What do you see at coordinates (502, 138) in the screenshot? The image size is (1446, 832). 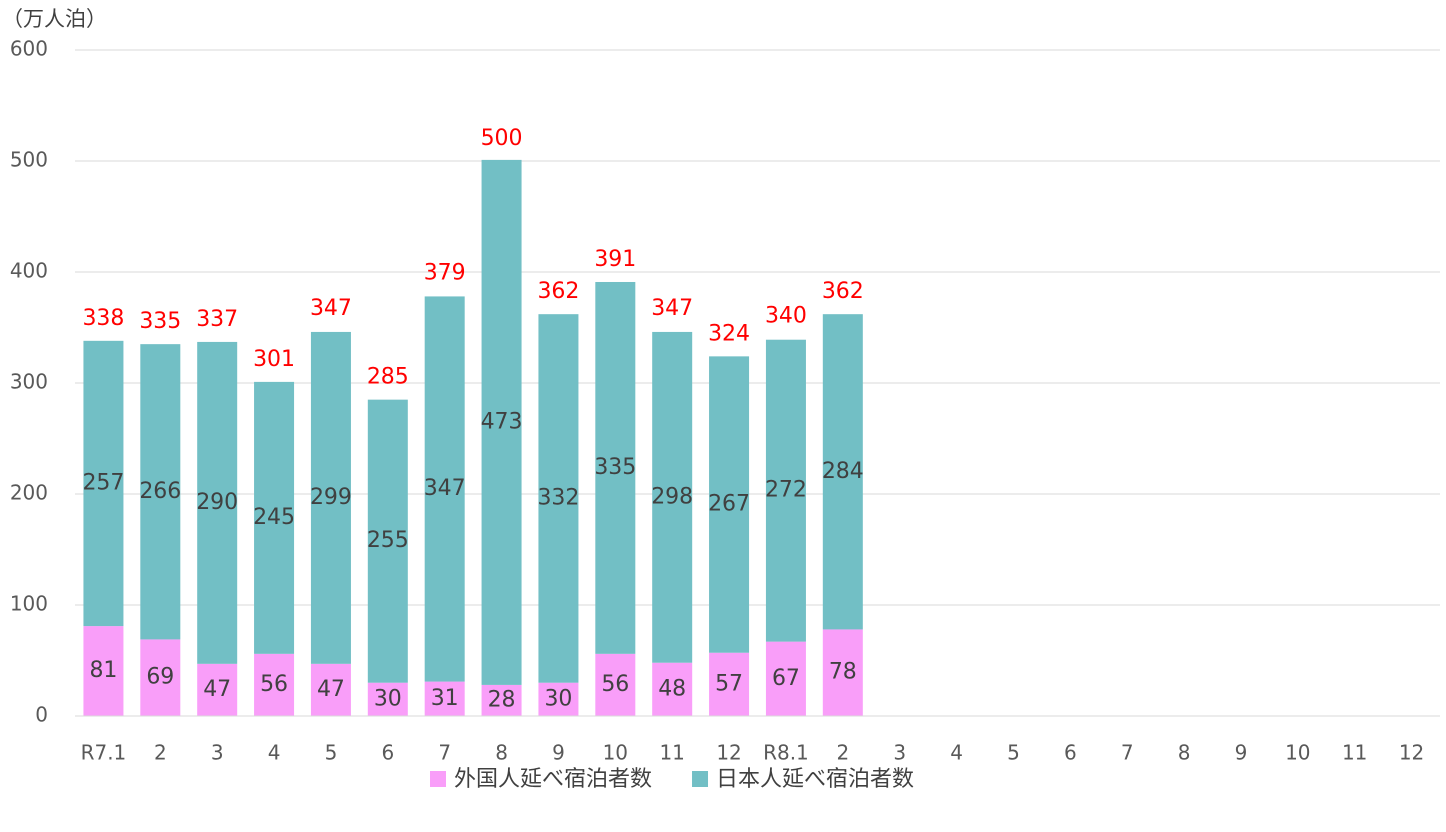 I see `total-label: 500` at bounding box center [502, 138].